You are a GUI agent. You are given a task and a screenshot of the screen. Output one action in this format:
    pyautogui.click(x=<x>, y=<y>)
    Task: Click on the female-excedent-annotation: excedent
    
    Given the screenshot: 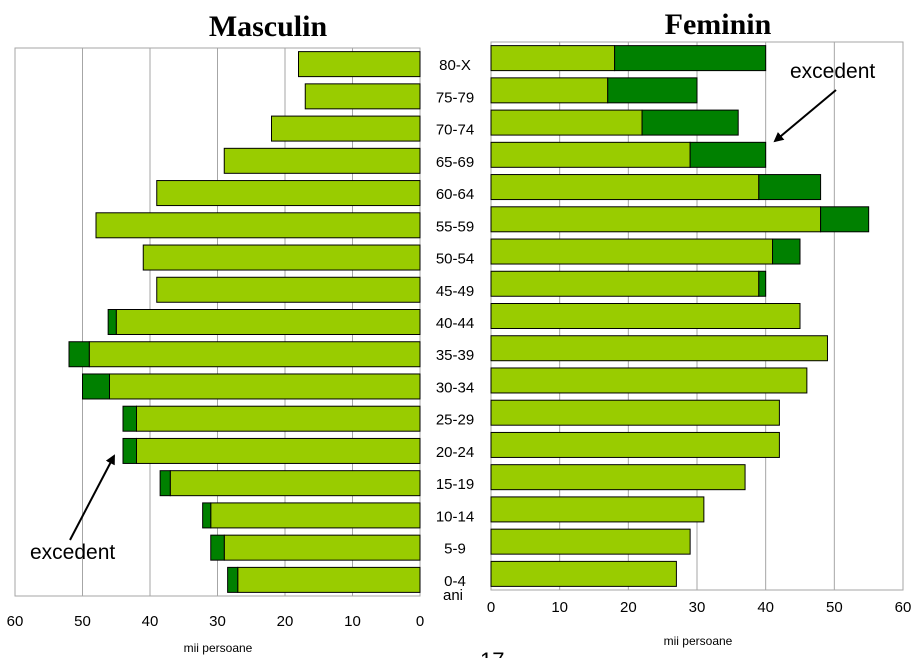 What is the action you would take?
    pyautogui.click(x=832, y=71)
    